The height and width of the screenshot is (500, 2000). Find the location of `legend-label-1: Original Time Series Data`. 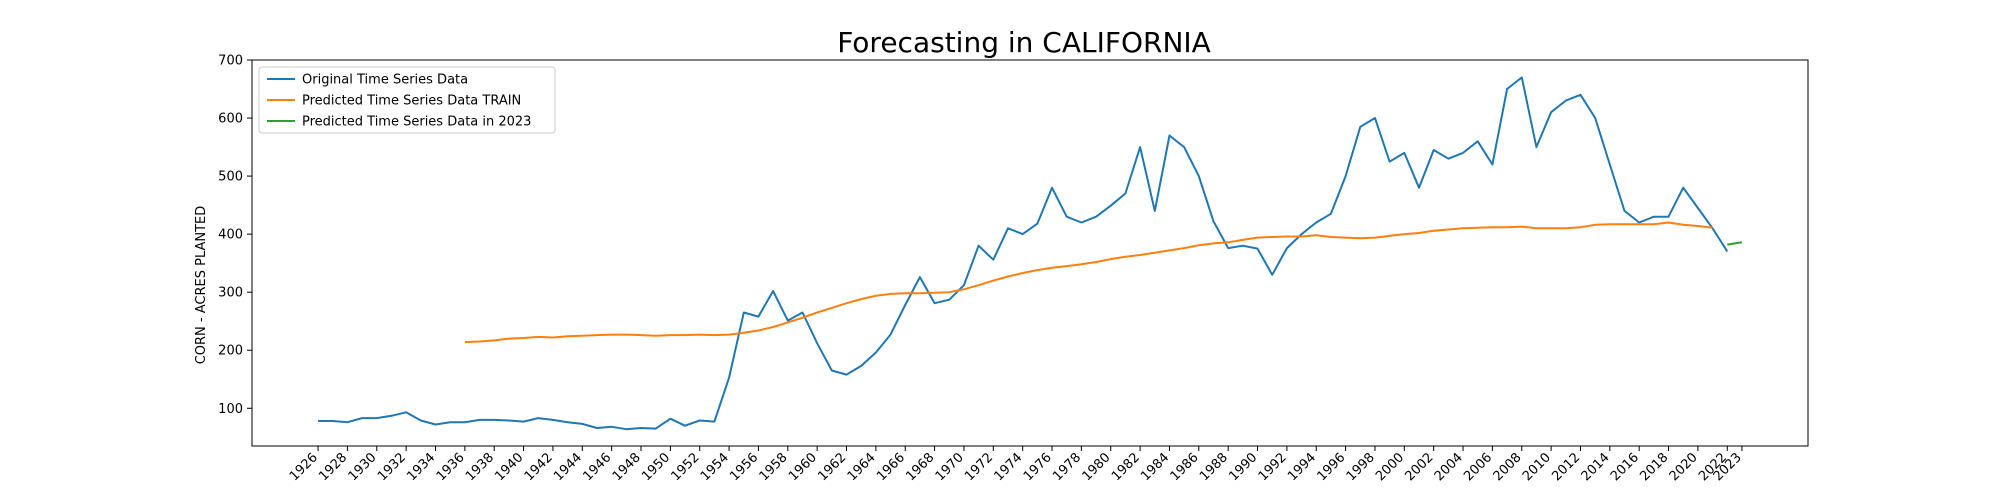

legend-label-1: Original Time Series Data is located at coordinates (385, 80).